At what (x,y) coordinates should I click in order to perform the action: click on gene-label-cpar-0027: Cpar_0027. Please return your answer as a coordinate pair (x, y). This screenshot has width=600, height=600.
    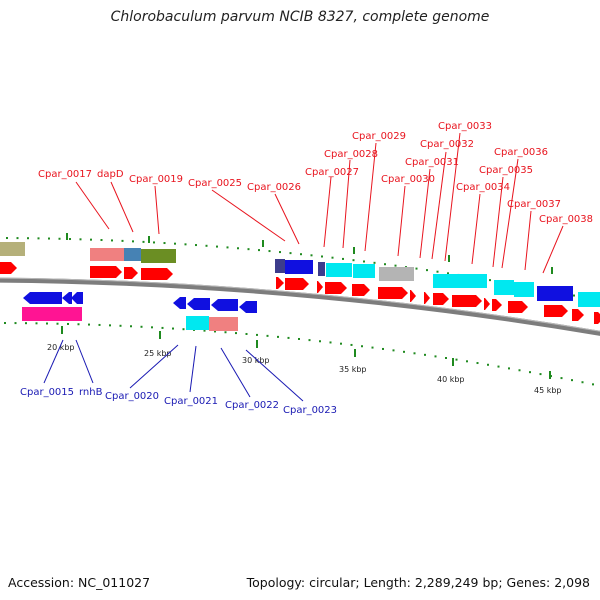
    Looking at the image, I should click on (332, 172).